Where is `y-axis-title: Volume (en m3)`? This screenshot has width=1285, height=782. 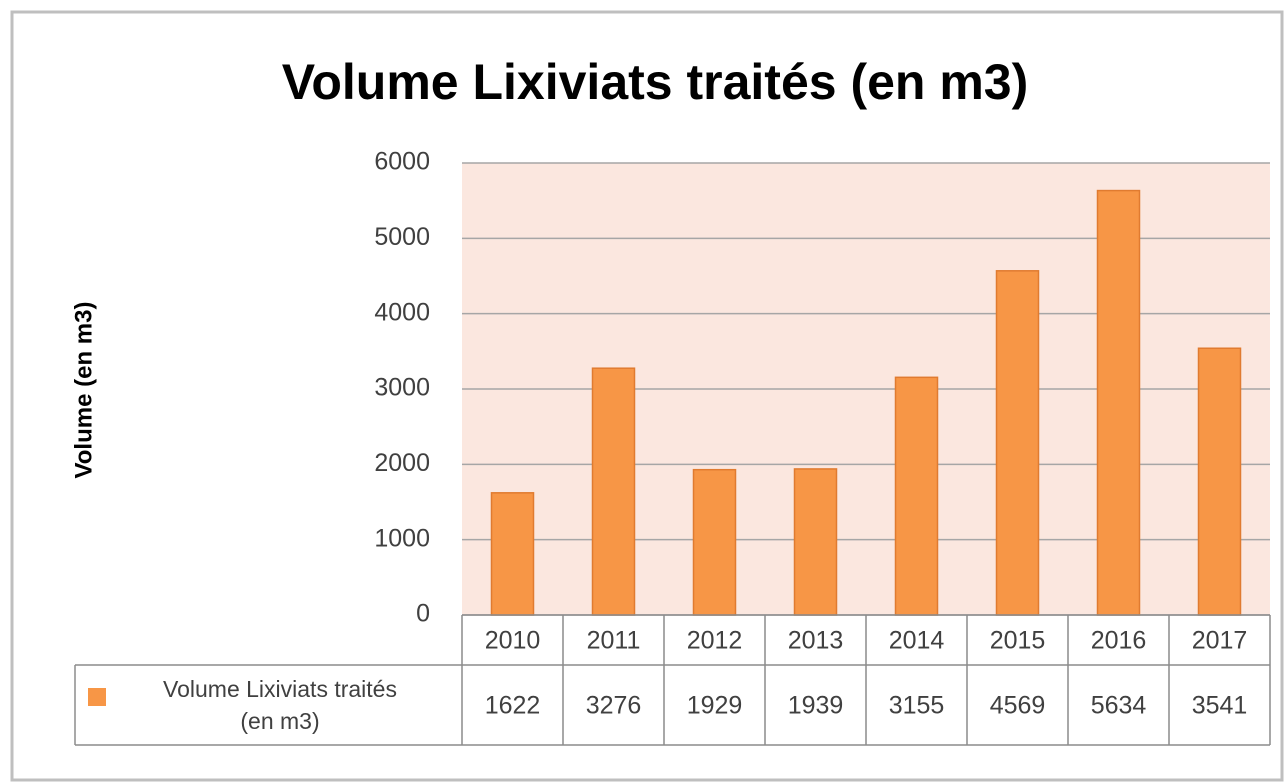 y-axis-title: Volume (en m3) is located at coordinates (83, 390).